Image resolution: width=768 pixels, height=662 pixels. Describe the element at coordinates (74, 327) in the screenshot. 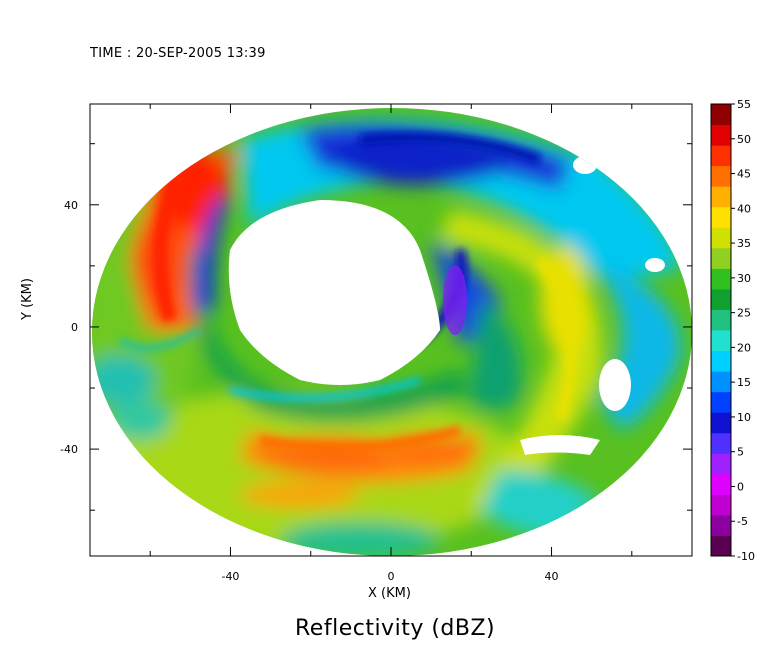

I see `y-tick-label: 0` at that location.